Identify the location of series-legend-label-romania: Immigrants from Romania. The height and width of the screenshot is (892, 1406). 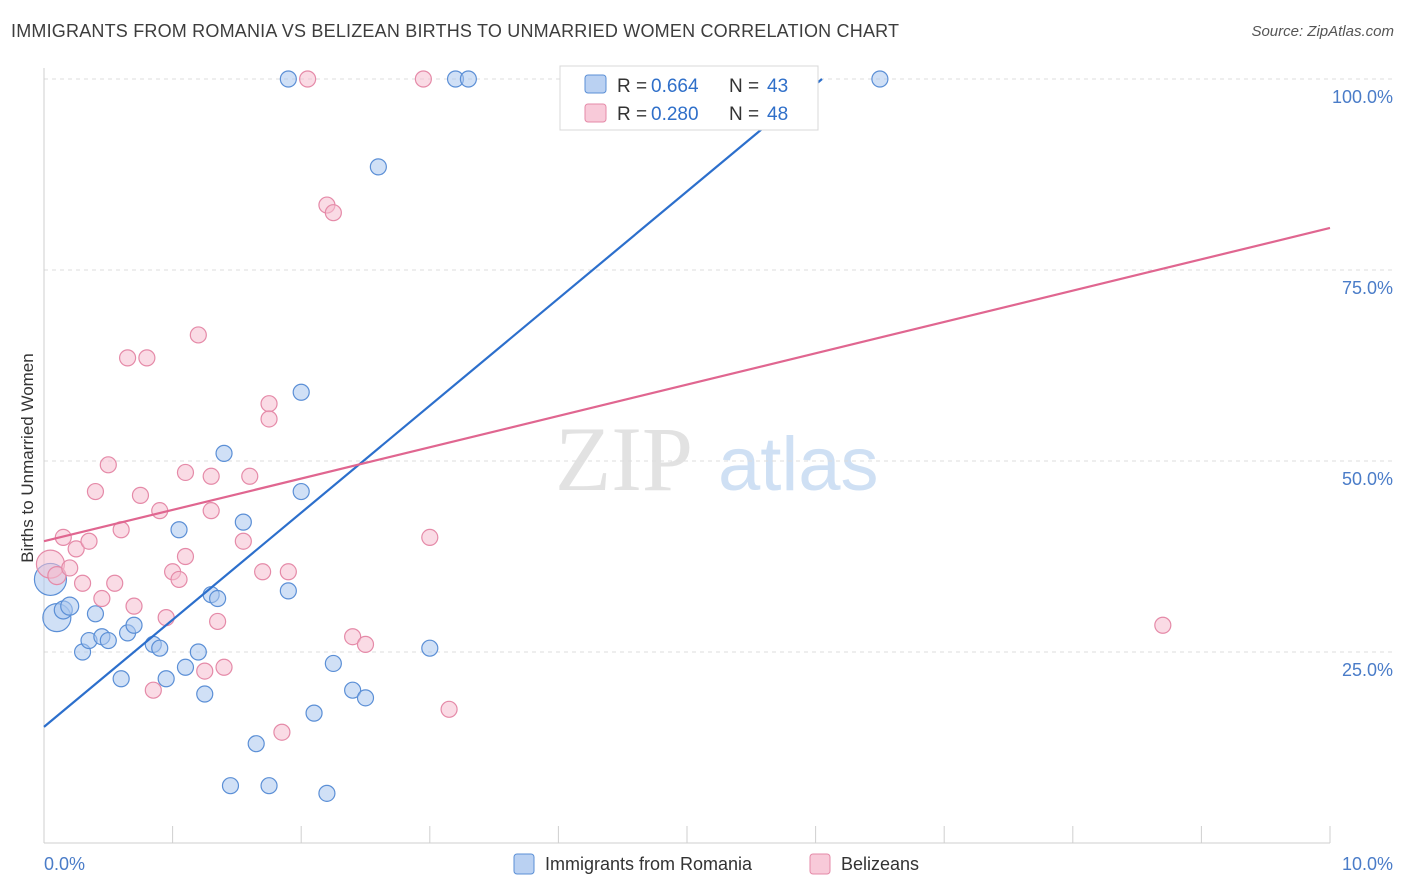
(649, 864).